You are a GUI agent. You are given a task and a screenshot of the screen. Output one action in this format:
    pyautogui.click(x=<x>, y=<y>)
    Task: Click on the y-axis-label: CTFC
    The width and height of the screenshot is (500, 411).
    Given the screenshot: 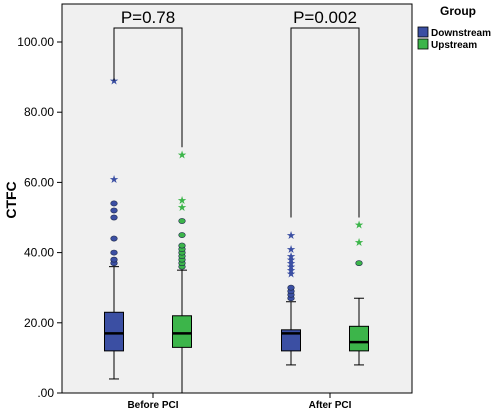 What is the action you would take?
    pyautogui.click(x=11, y=199)
    